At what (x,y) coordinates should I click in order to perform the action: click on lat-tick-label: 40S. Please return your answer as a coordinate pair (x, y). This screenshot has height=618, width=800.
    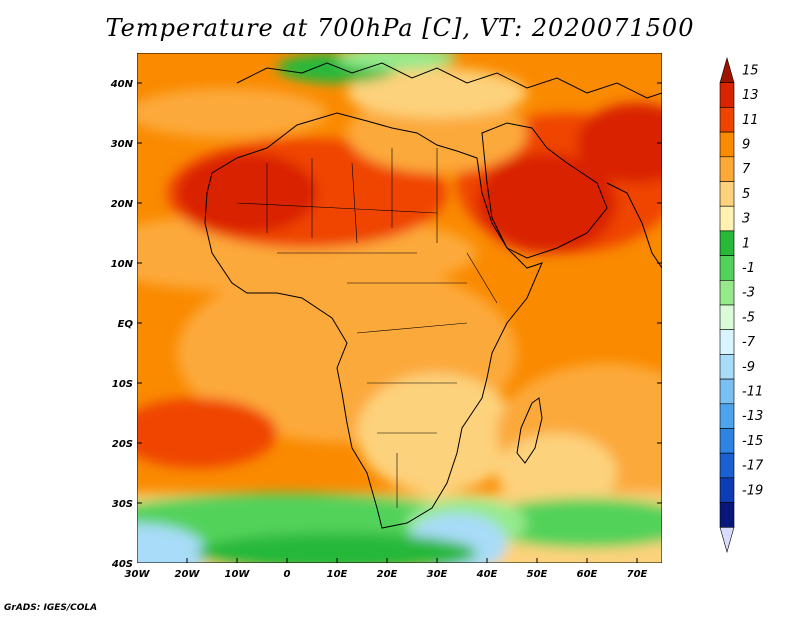
    Looking at the image, I should click on (122, 564).